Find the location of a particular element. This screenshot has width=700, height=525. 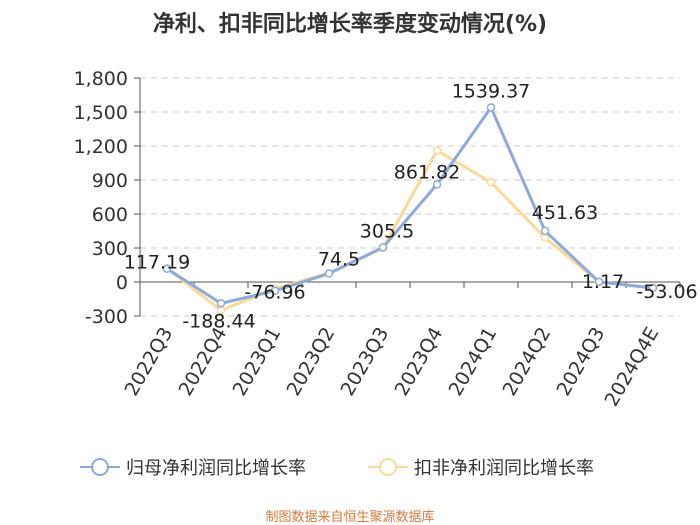

legend-item-series-1: 归母净利润同比增长率 is located at coordinates (193, 467).